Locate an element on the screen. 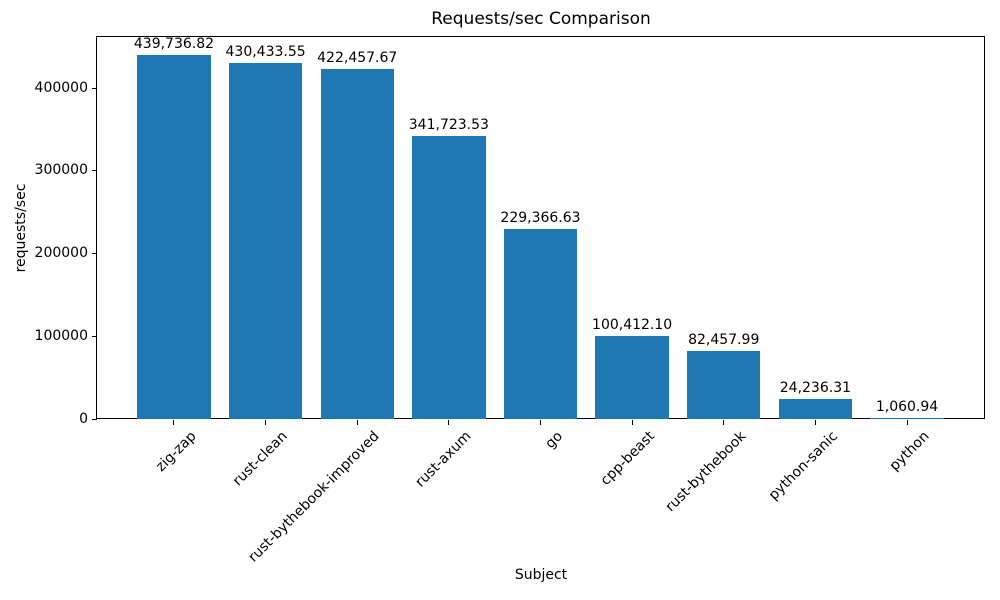 The width and height of the screenshot is (1000, 600). bar-value-label: 422,457.67 is located at coordinates (357, 58).